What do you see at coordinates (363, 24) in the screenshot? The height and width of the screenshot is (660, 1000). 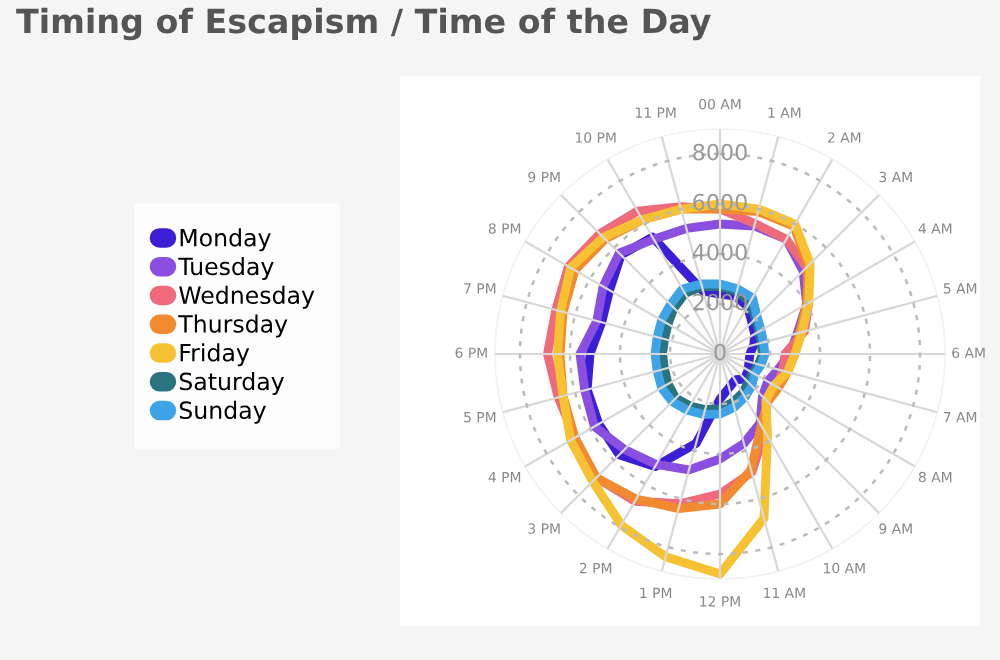 I see `chart-title: Timing of Escapism / Time of the Day` at bounding box center [363, 24].